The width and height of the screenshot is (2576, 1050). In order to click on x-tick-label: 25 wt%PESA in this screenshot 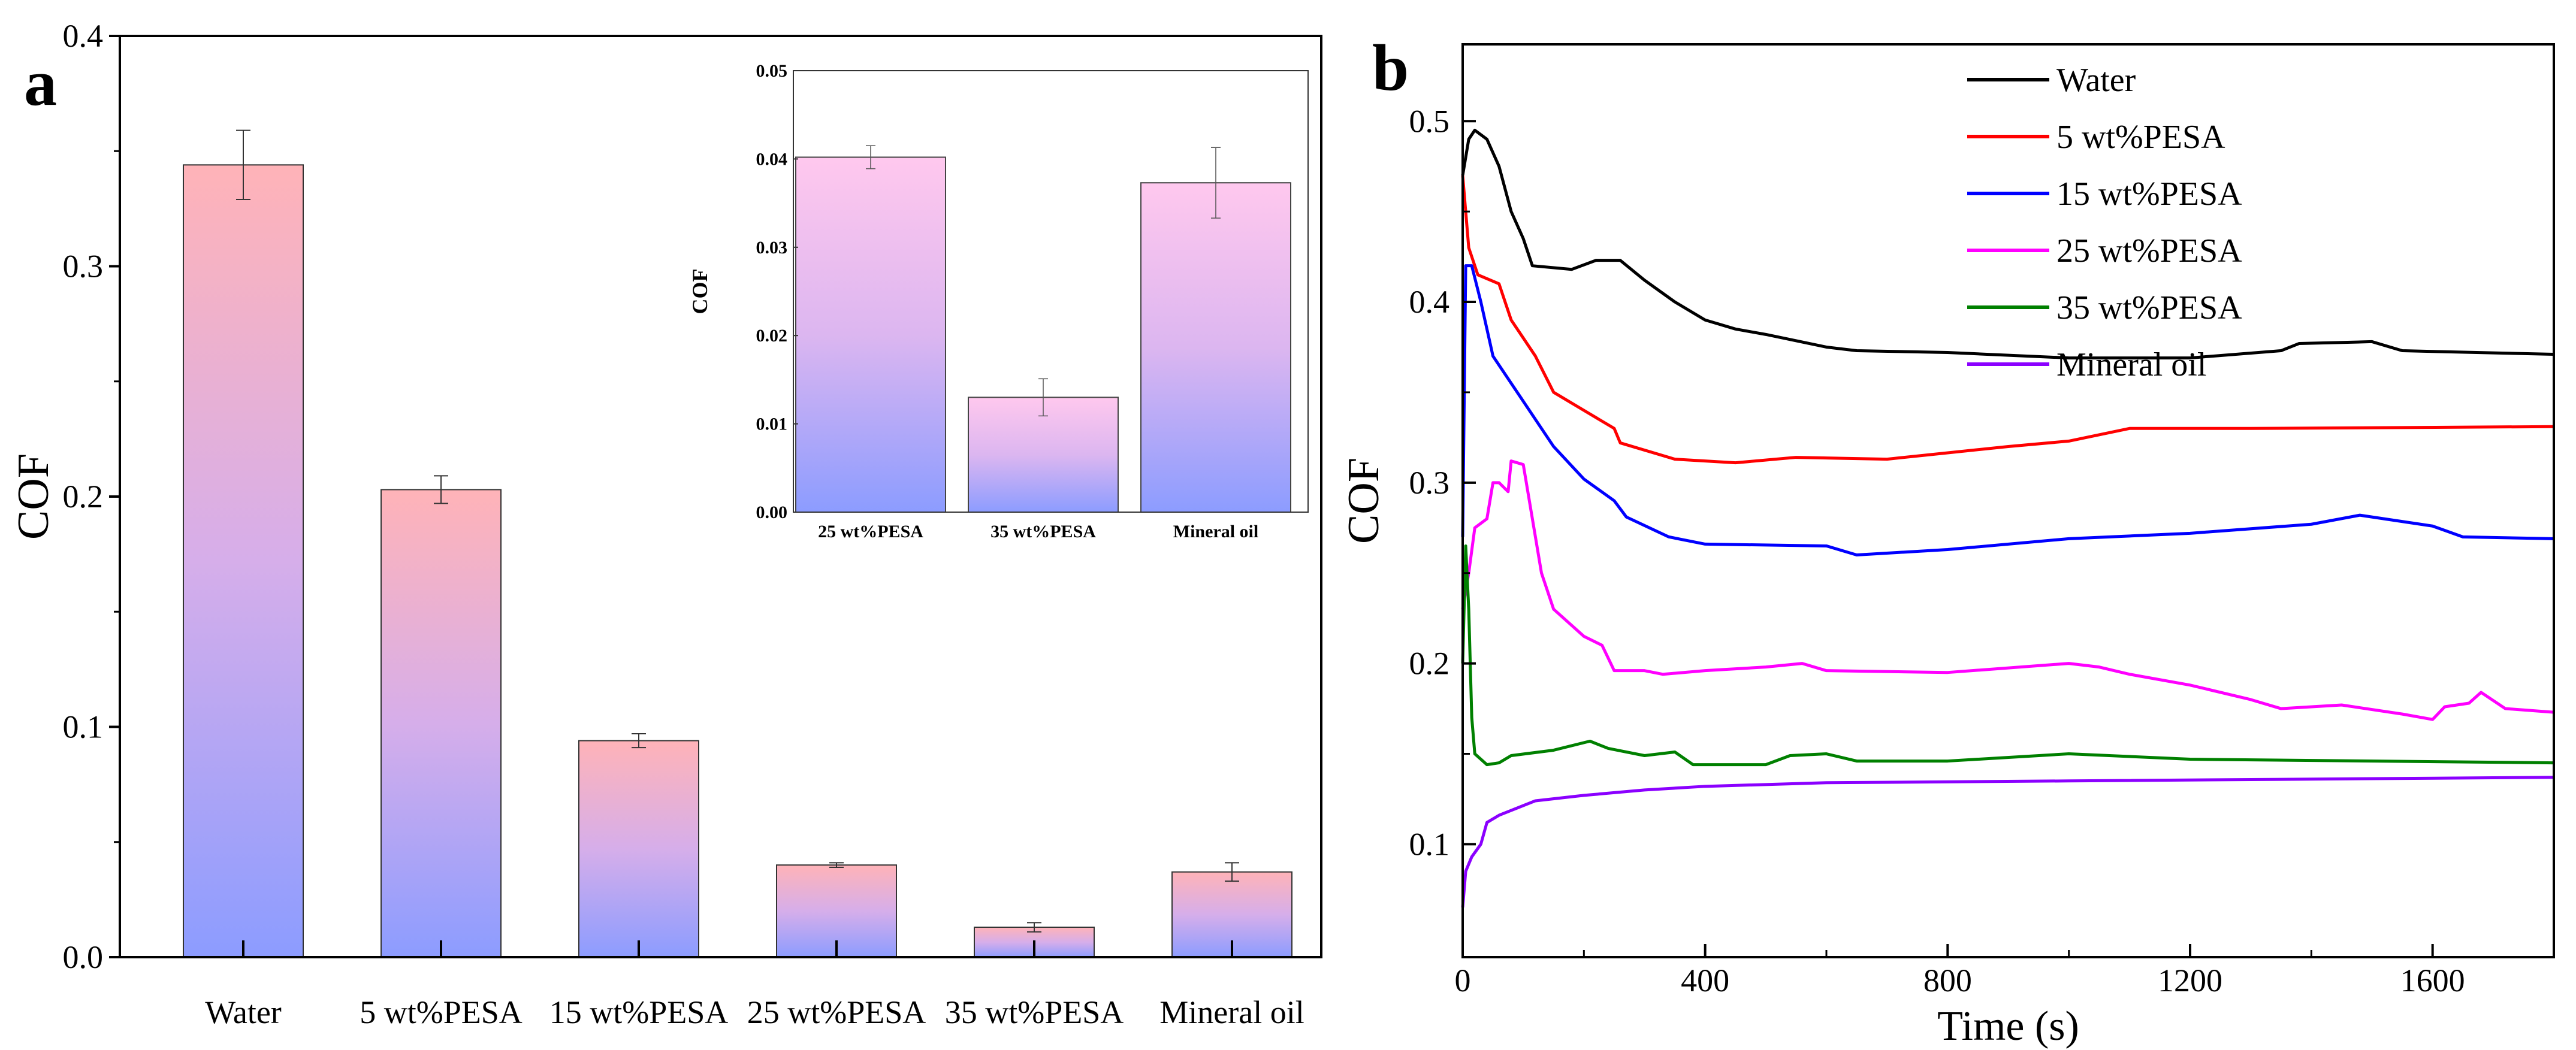, I will do `click(837, 1012)`.